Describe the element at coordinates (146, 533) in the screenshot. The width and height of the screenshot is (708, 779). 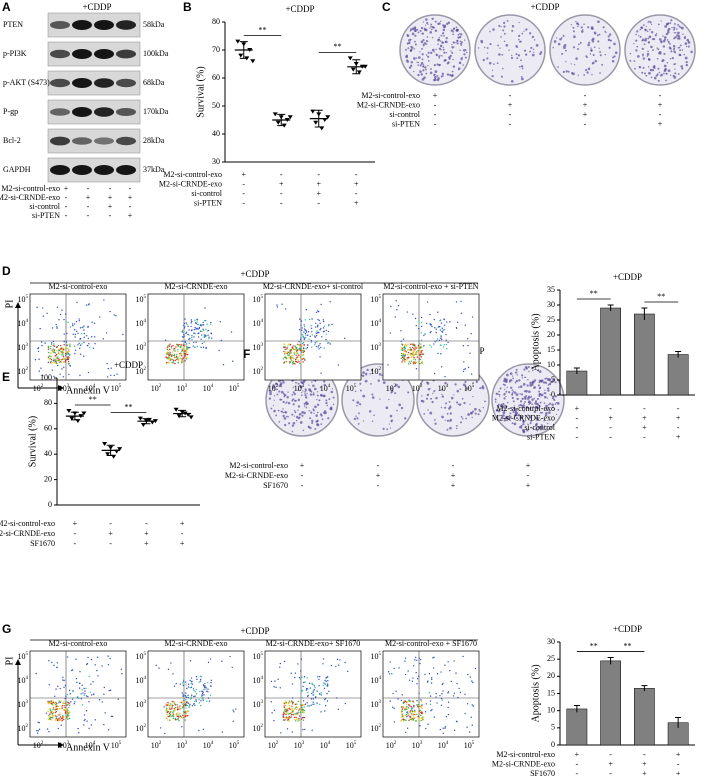
I see `treatment-sign: +` at that location.